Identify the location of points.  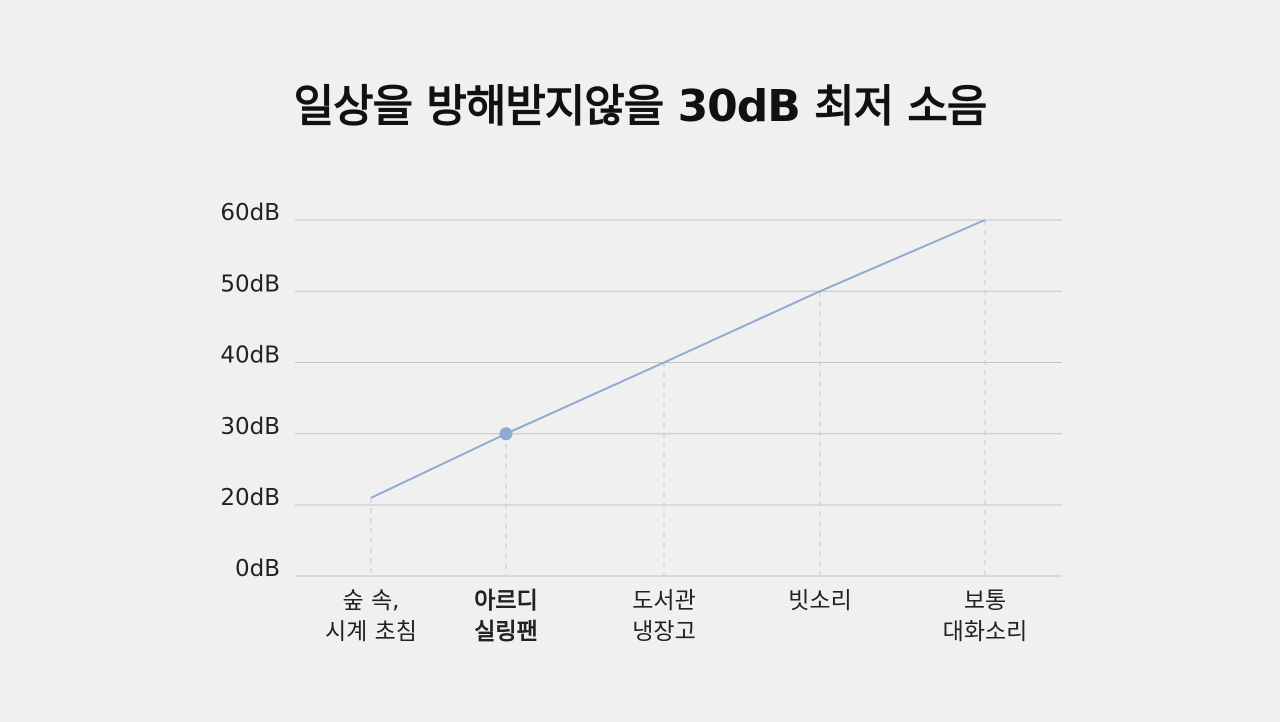
(506, 434).